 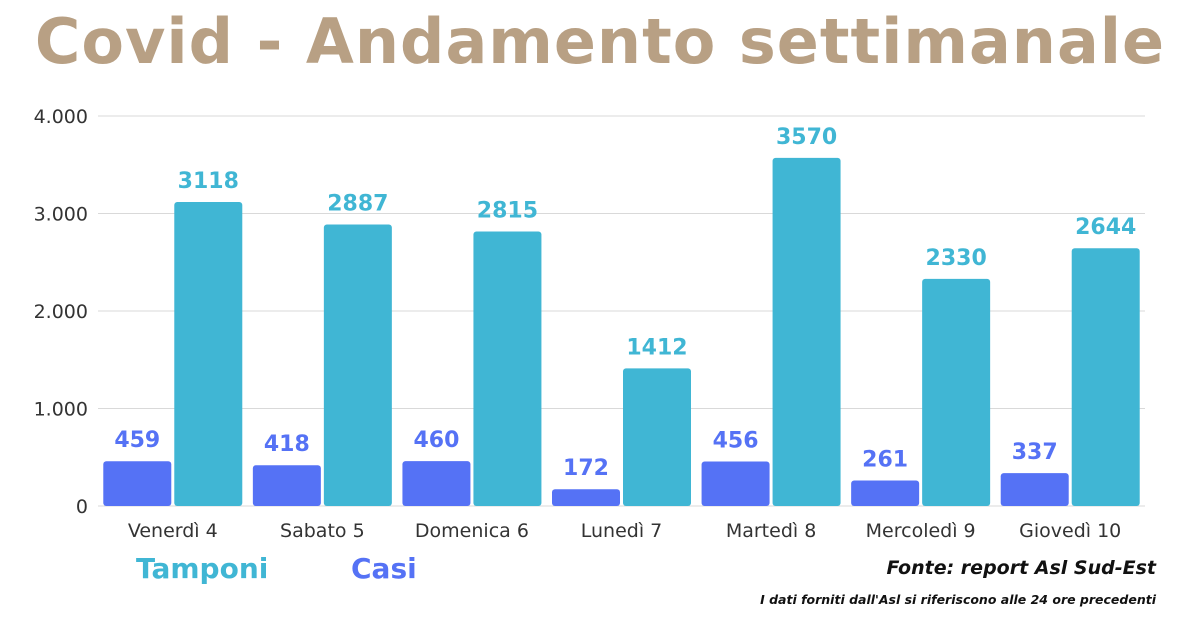 I want to click on y-tick-label: 2.000, so click(x=61, y=312).